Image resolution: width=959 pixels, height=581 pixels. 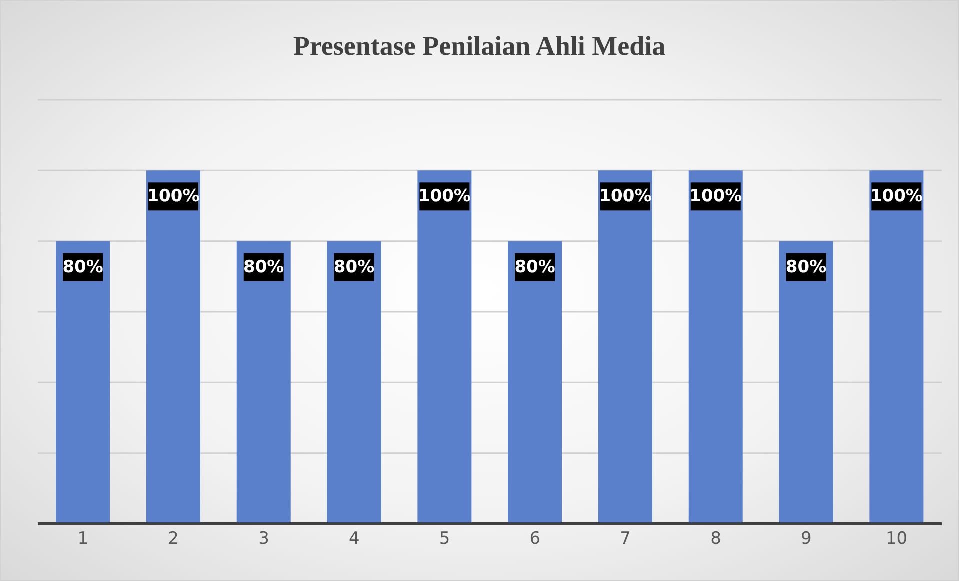 What do you see at coordinates (626, 539) in the screenshot?
I see `x-tick-label: 7` at bounding box center [626, 539].